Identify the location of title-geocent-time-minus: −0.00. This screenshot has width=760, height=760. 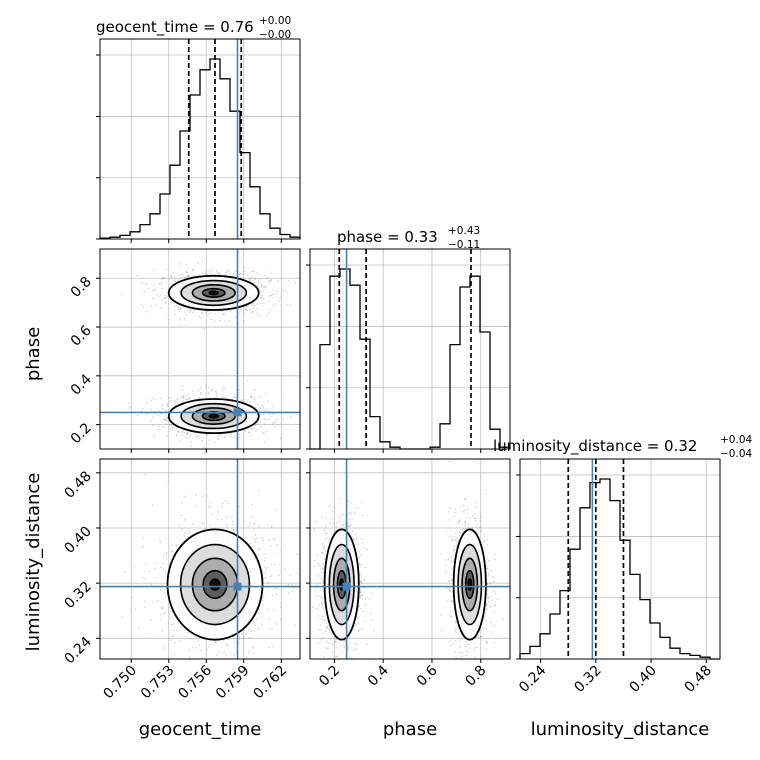
(275, 35).